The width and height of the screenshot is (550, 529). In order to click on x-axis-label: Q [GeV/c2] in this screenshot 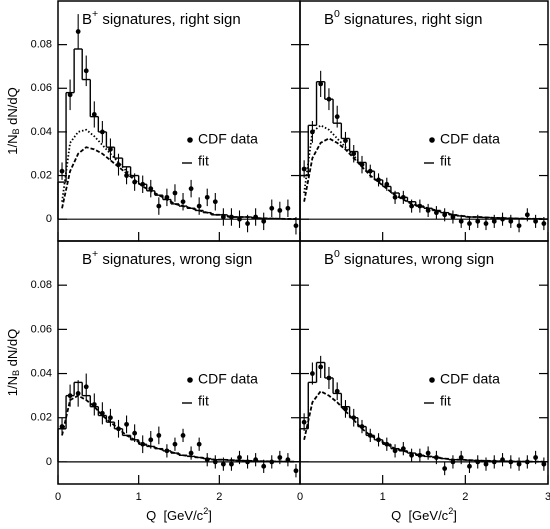, I will do `click(424, 514)`.